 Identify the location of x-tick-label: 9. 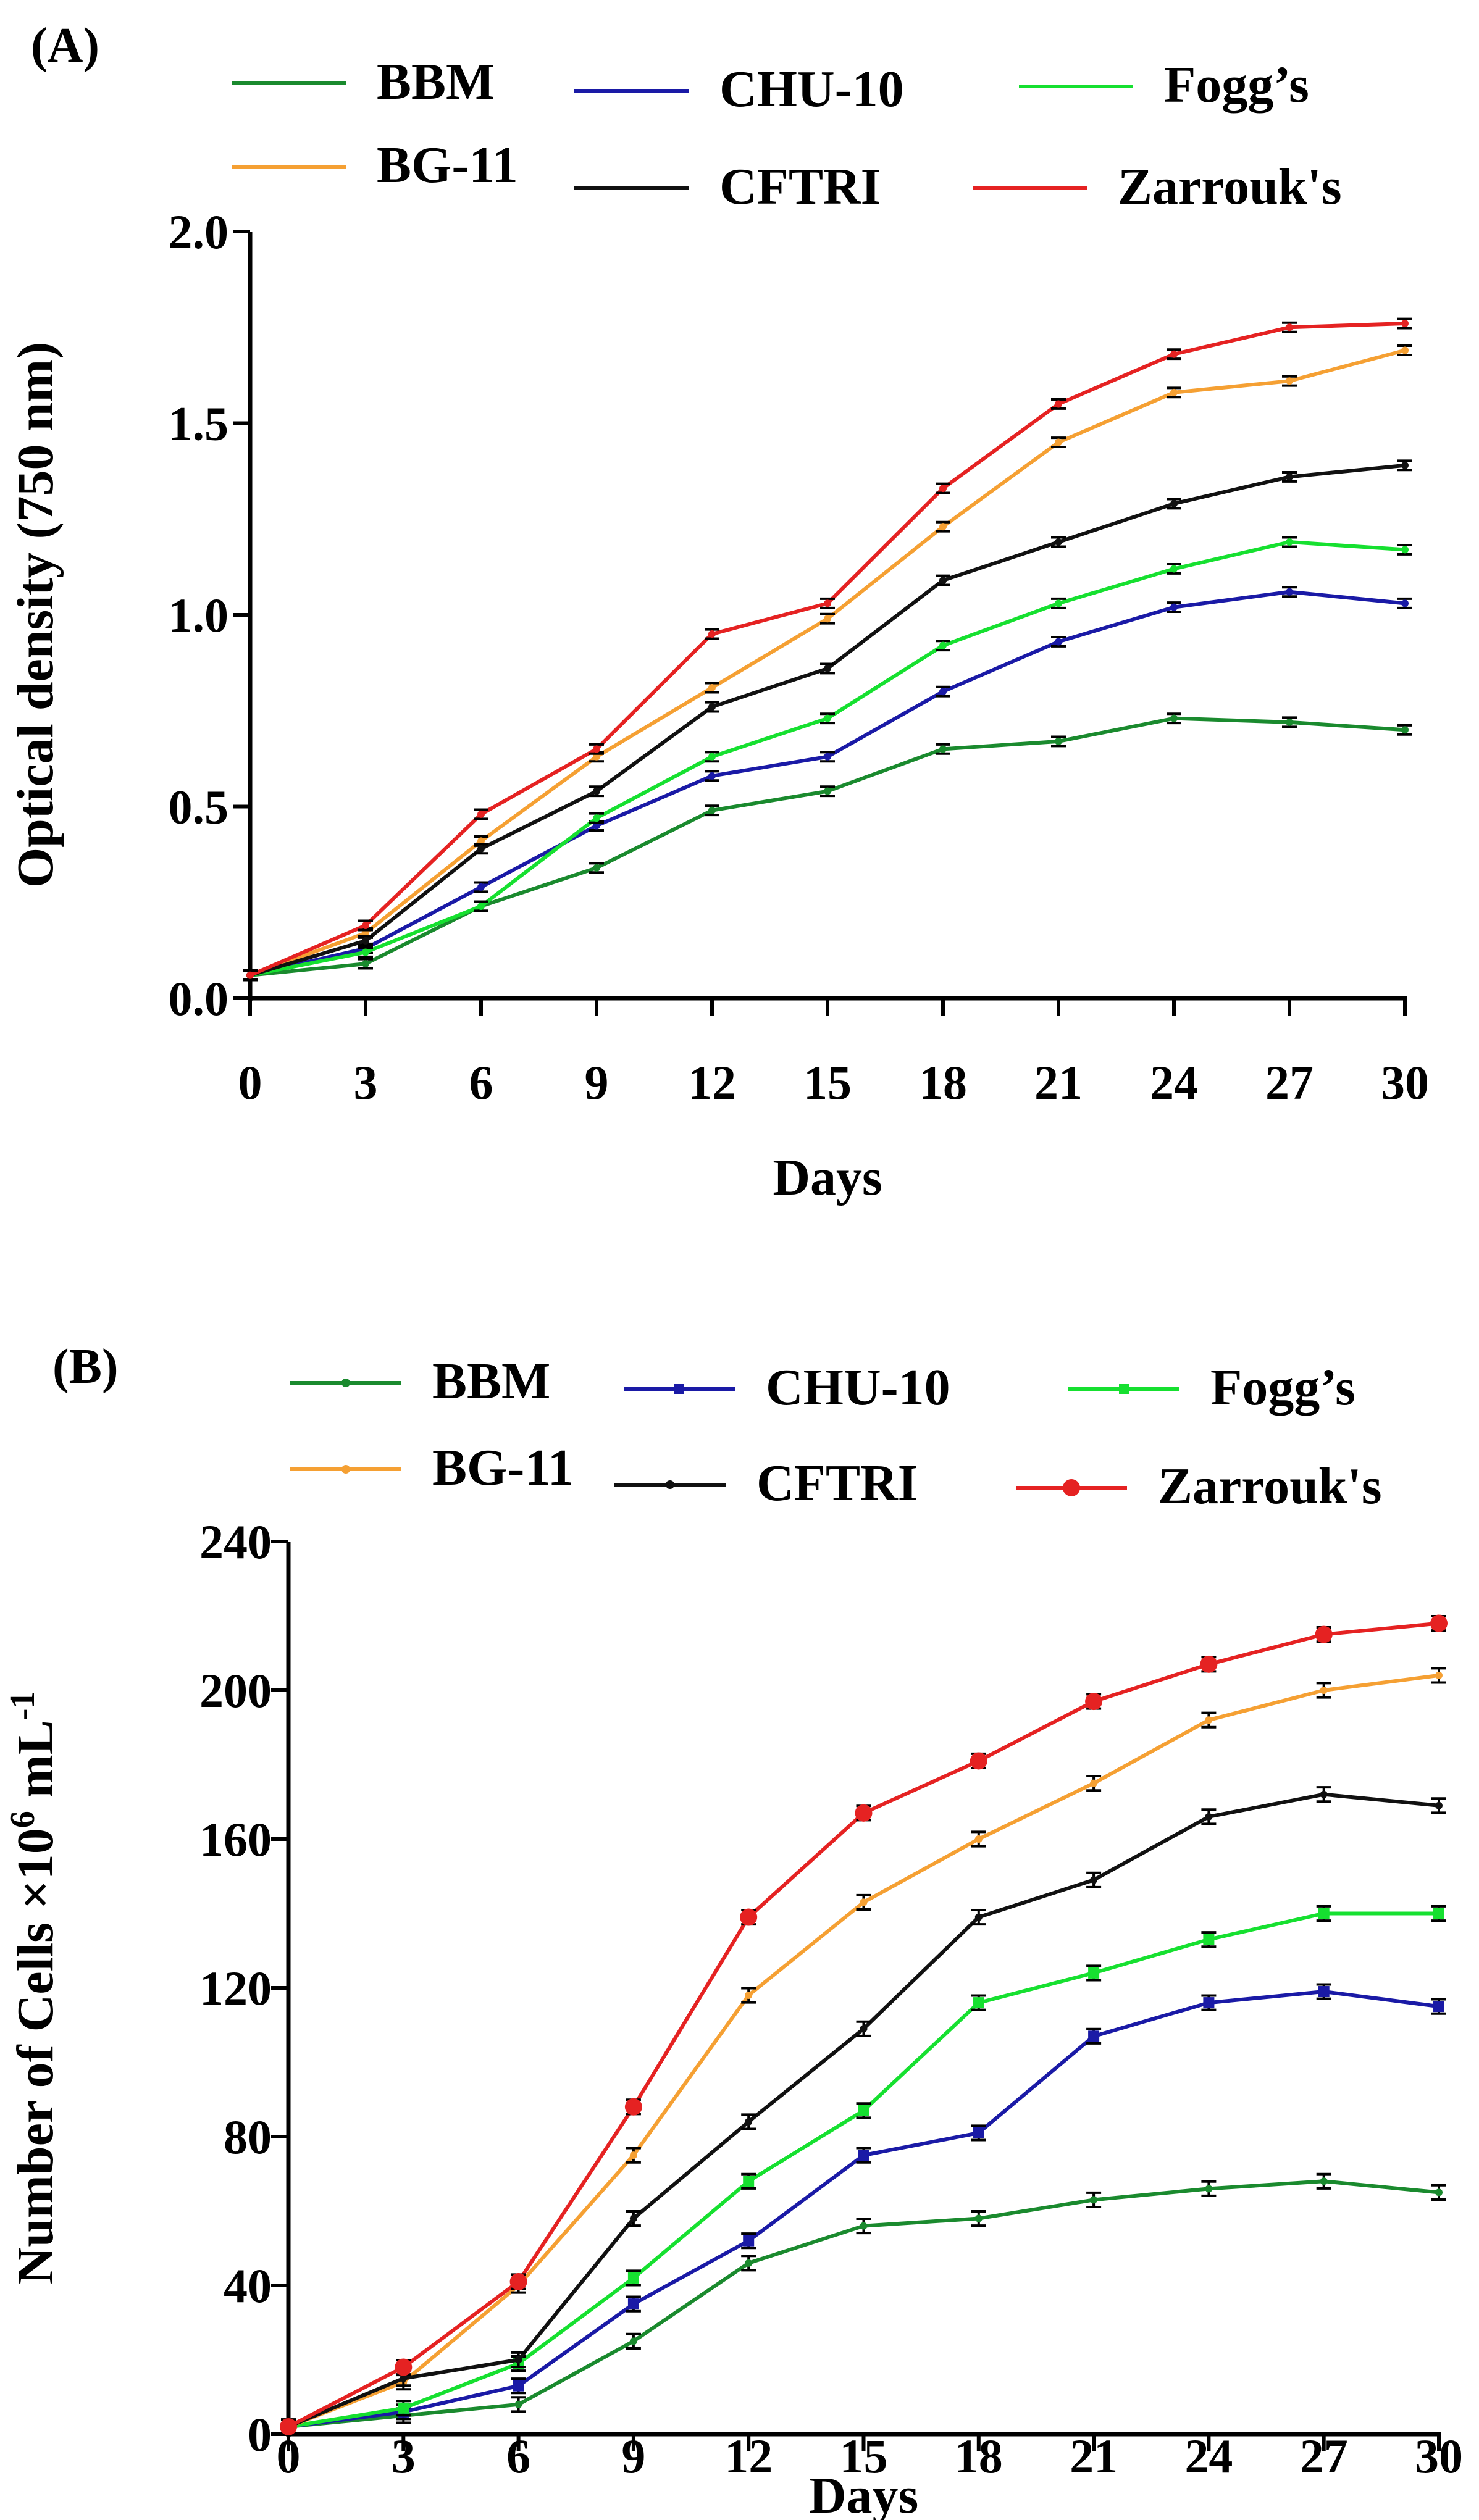
(597, 1082).